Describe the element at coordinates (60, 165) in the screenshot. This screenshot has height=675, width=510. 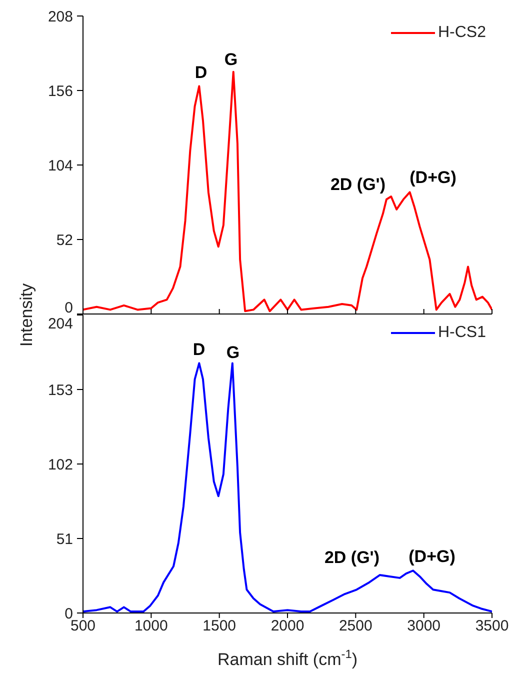
I see `y-tick-label: 104` at that location.